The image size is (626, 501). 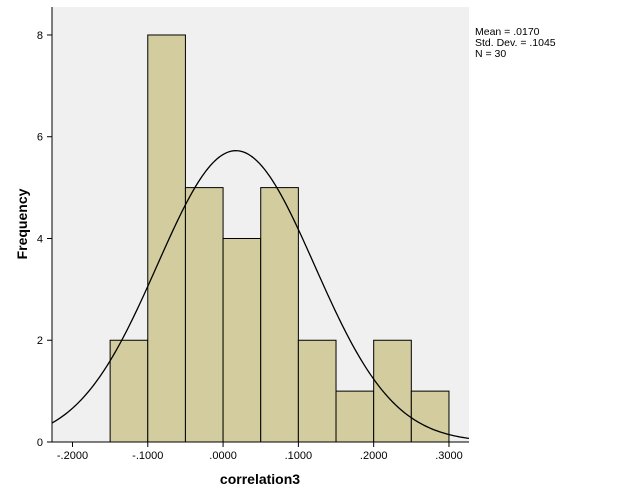 I want to click on x-tick-label: .3000, so click(x=449, y=456).